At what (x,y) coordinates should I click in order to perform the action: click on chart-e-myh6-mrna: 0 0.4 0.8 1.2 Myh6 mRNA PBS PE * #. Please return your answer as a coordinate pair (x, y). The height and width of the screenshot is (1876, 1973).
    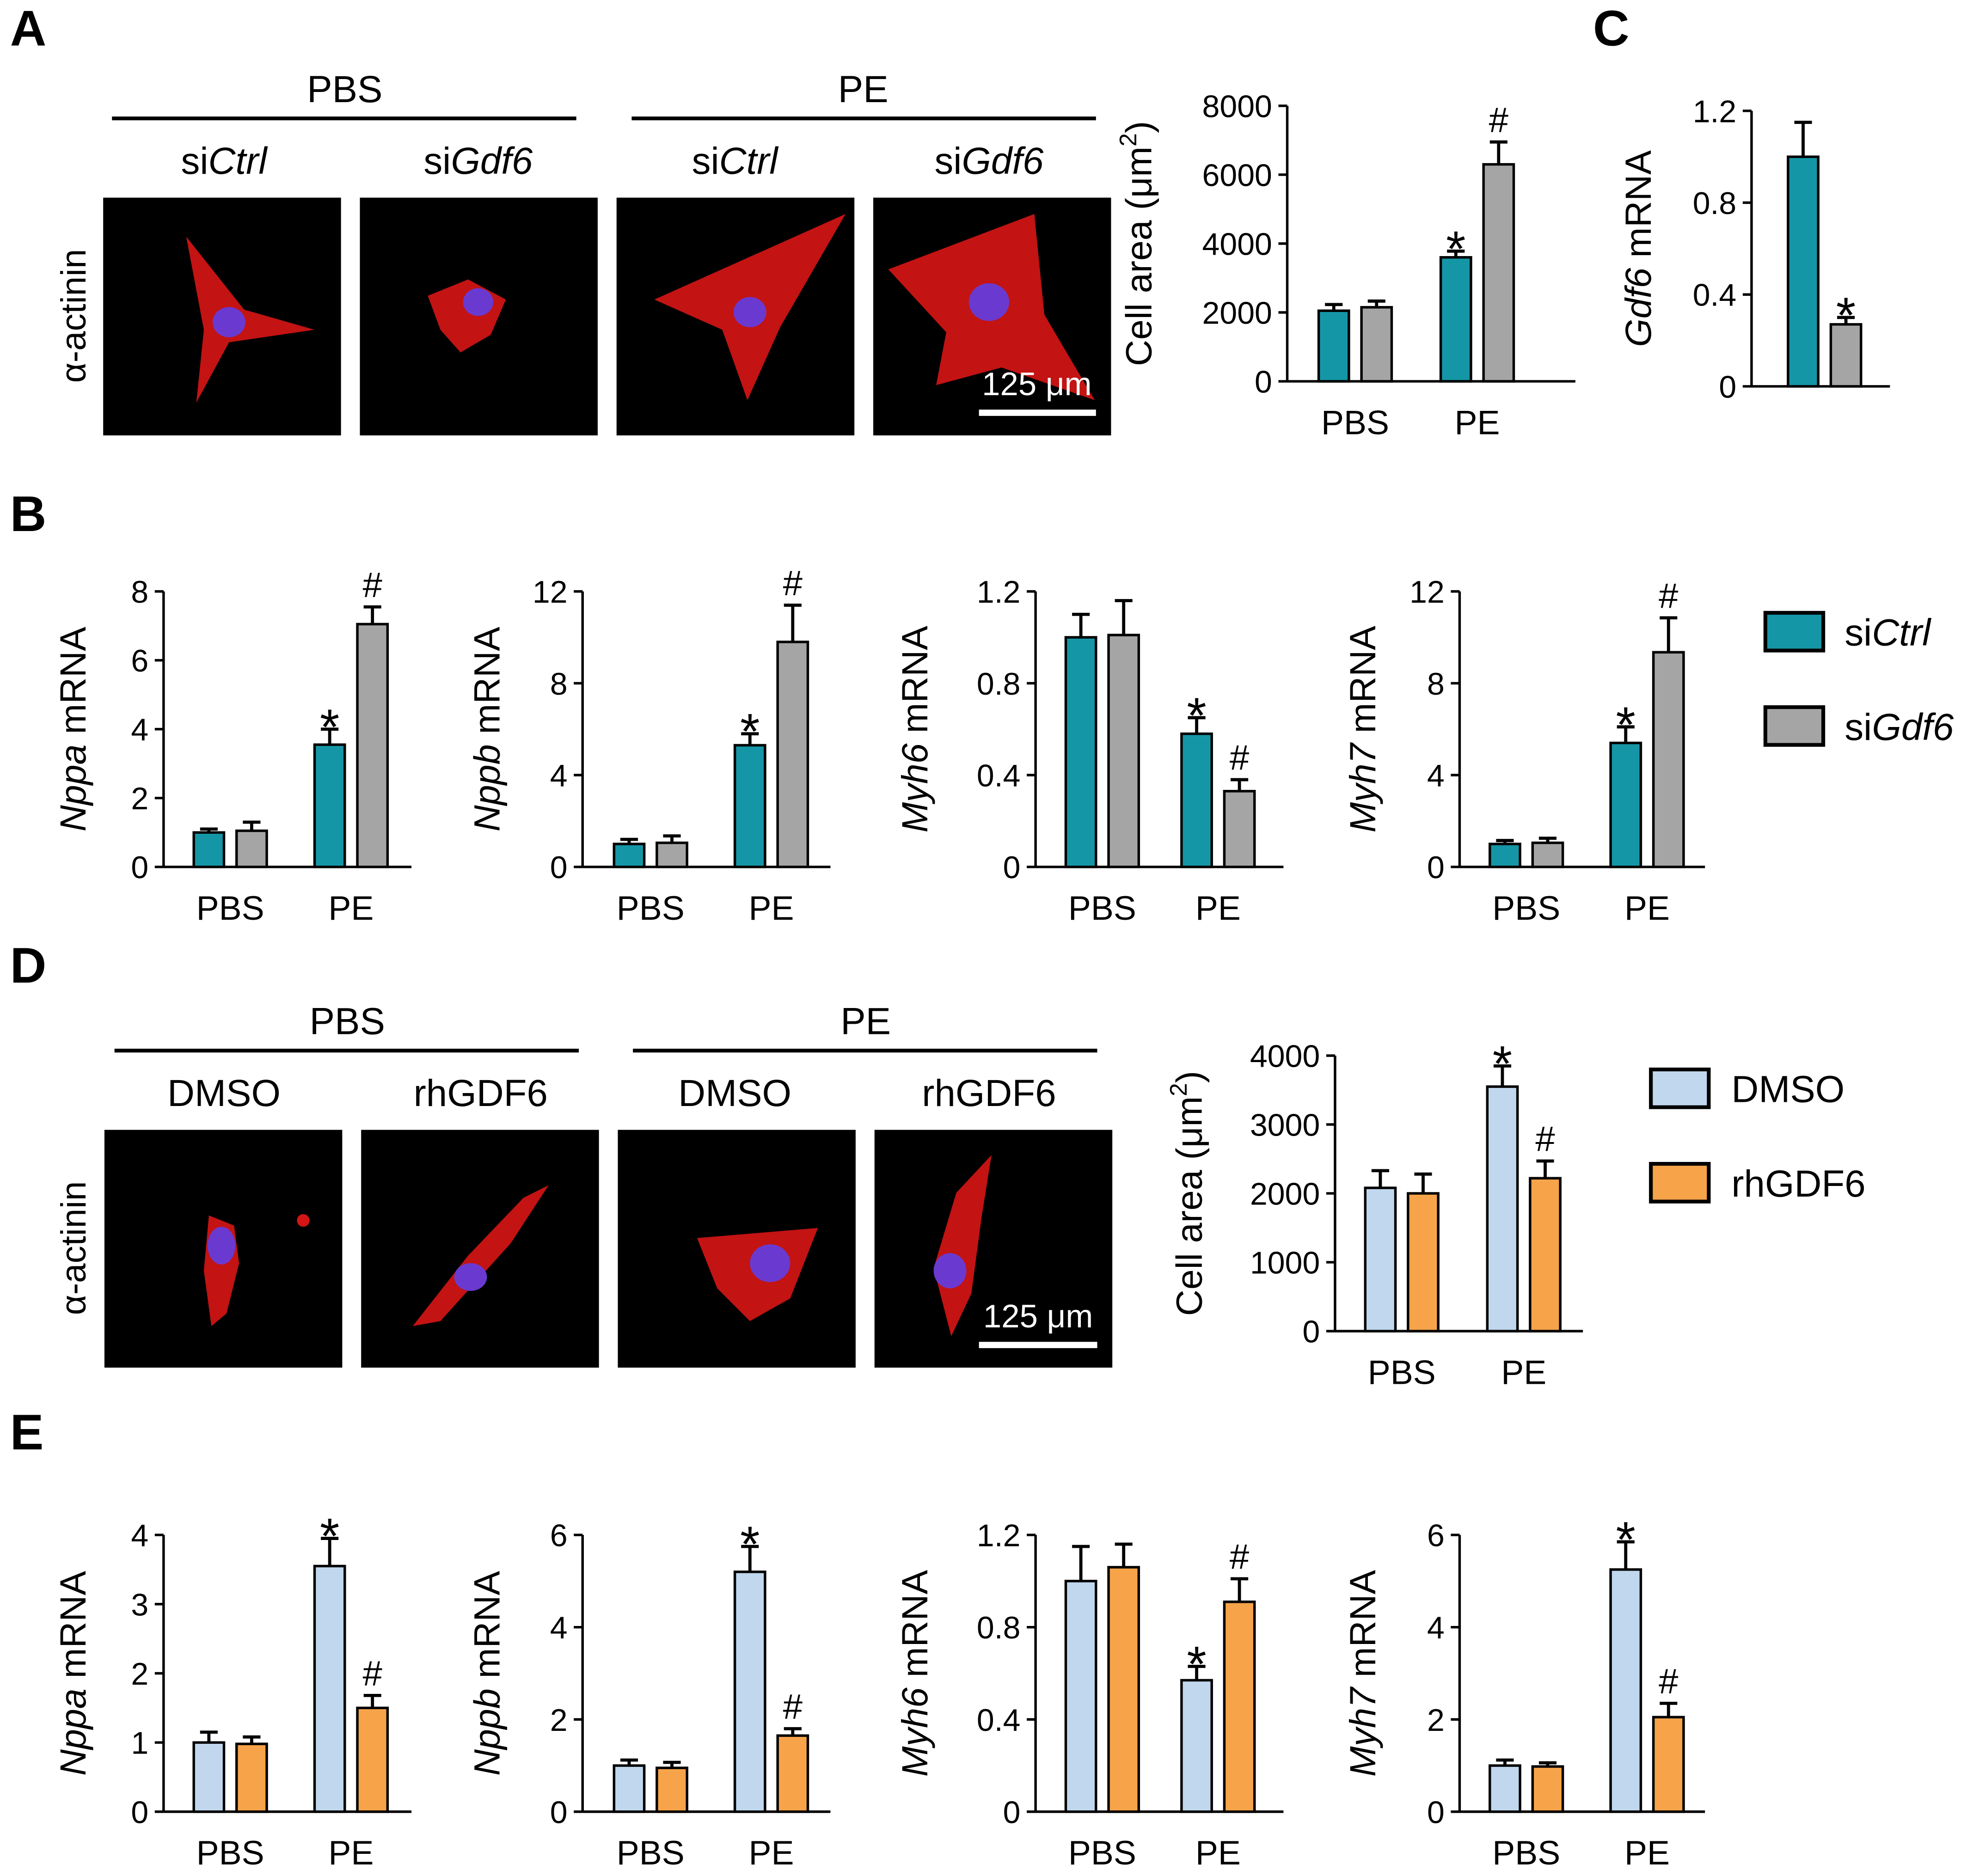
    Looking at the image, I should click on (1089, 1695).